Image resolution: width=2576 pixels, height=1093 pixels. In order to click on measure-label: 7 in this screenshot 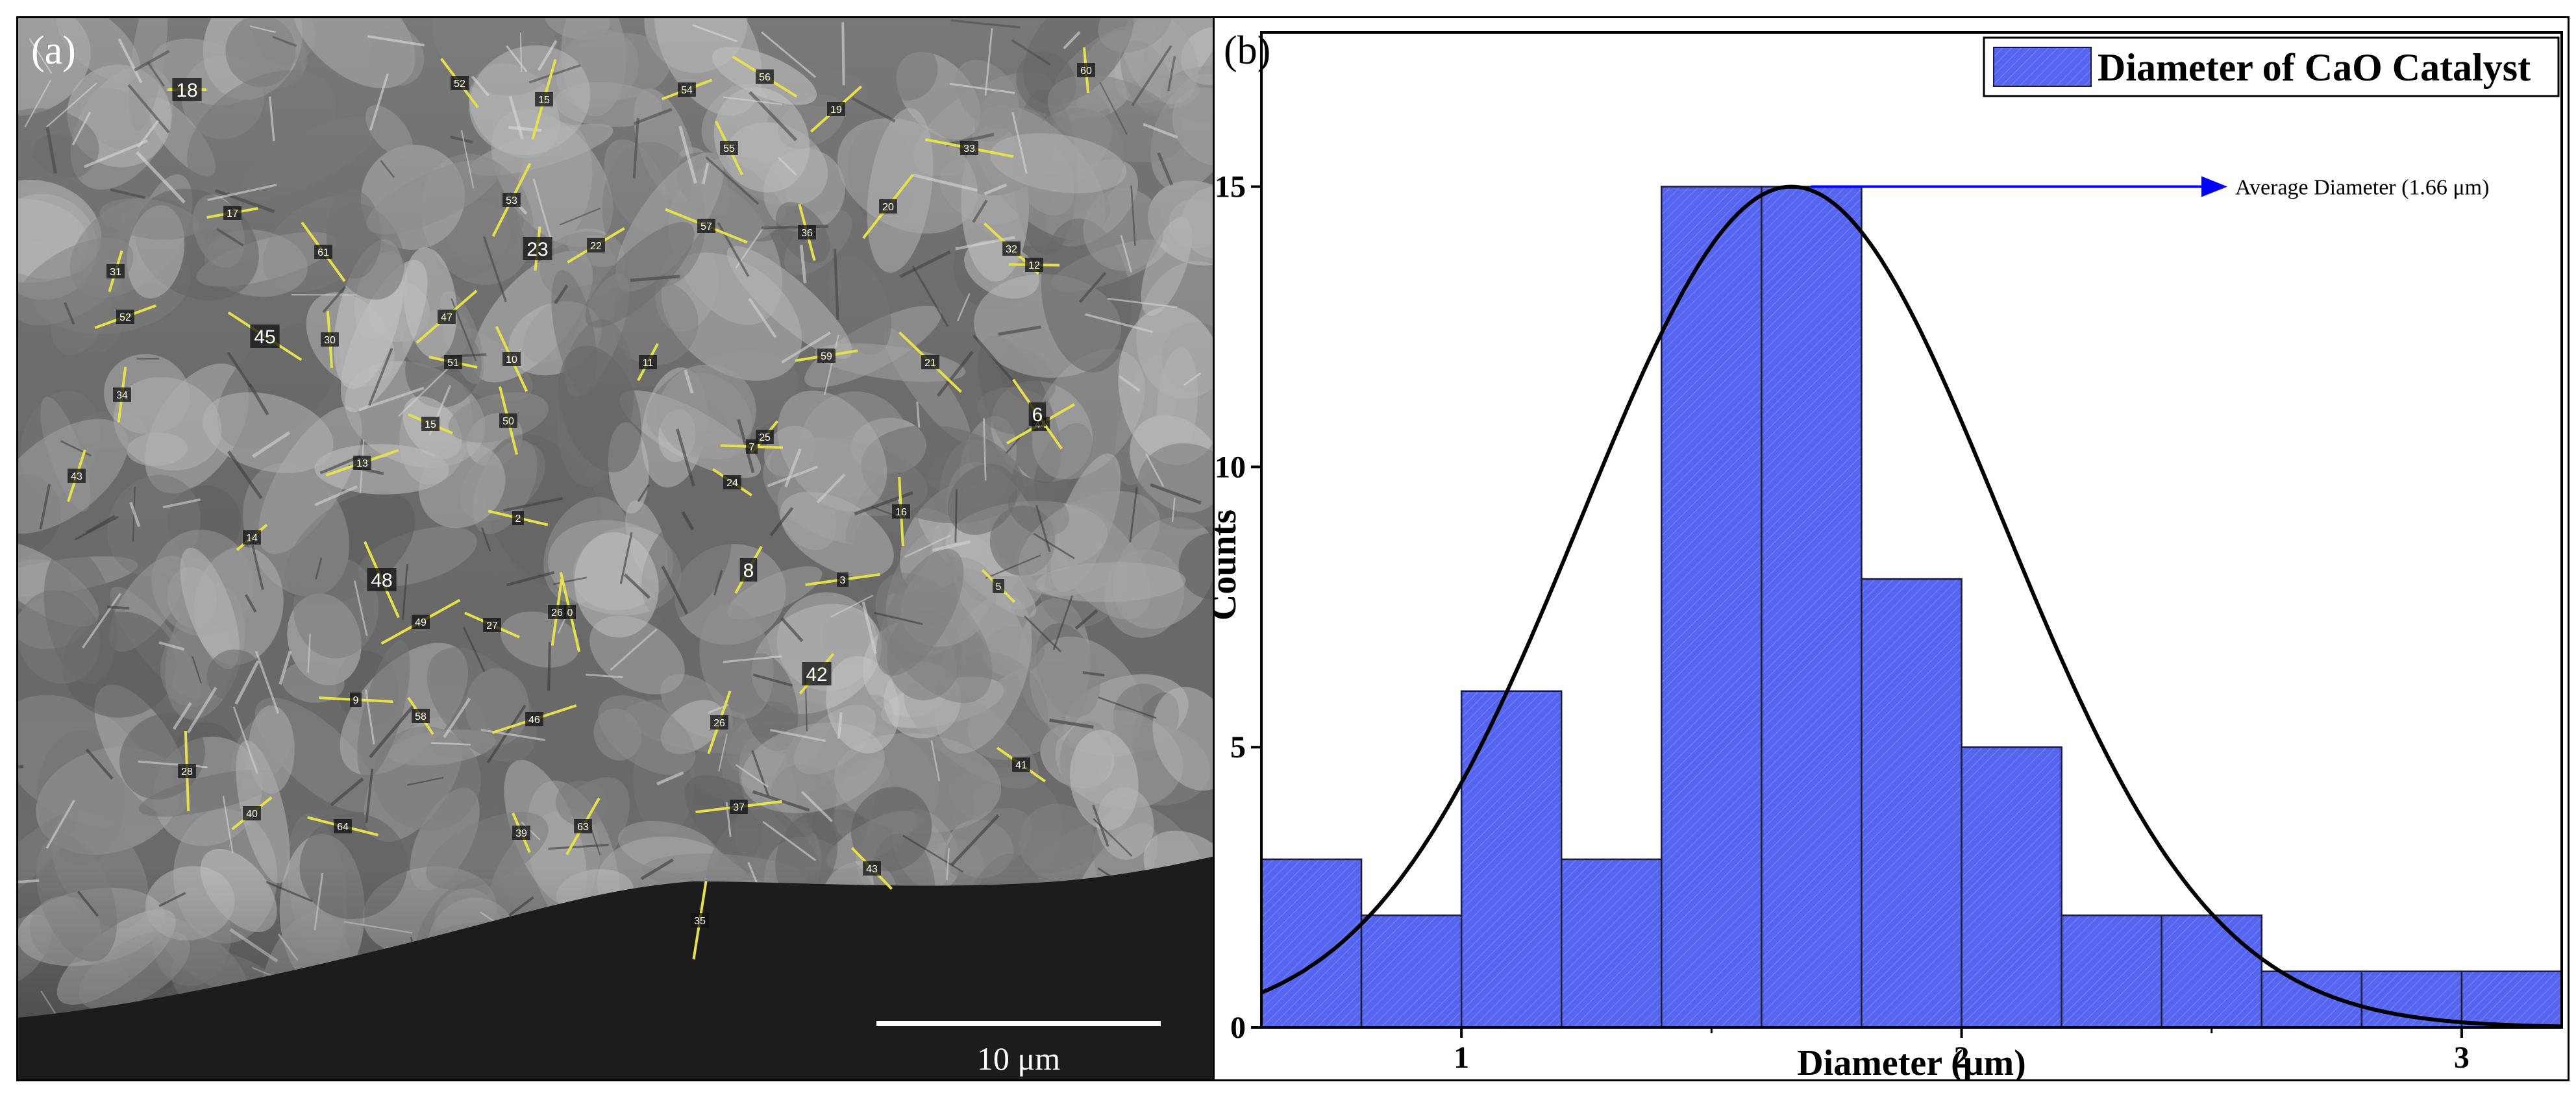, I will do `click(752, 447)`.